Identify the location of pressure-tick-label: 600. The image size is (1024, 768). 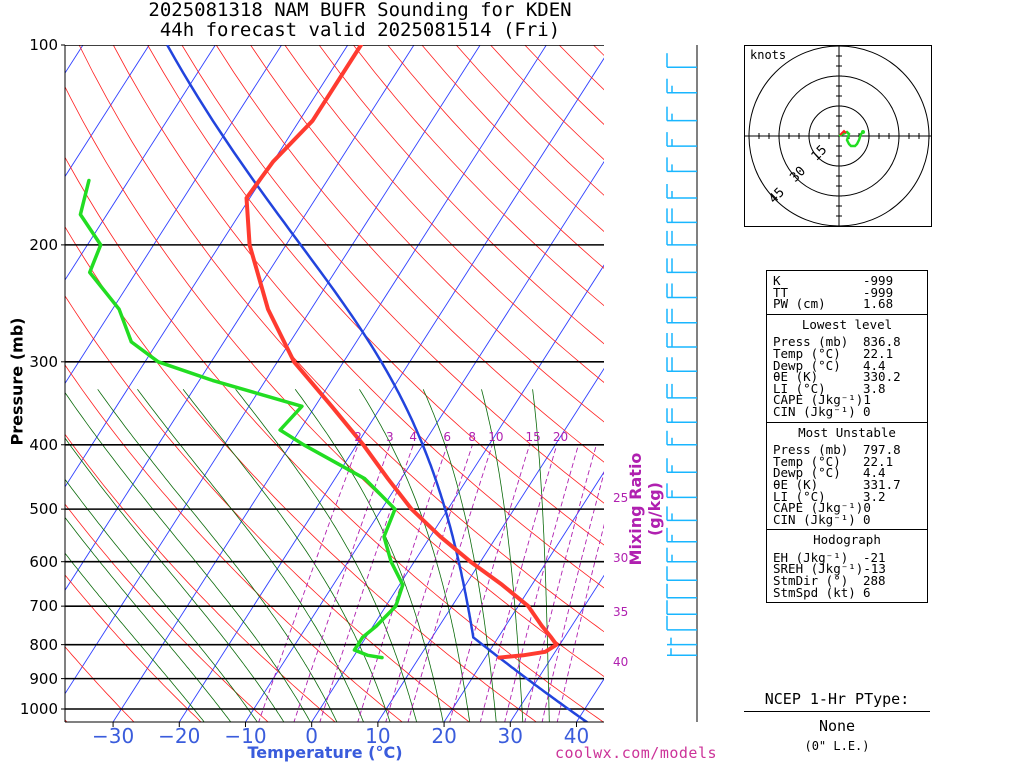
(43, 561).